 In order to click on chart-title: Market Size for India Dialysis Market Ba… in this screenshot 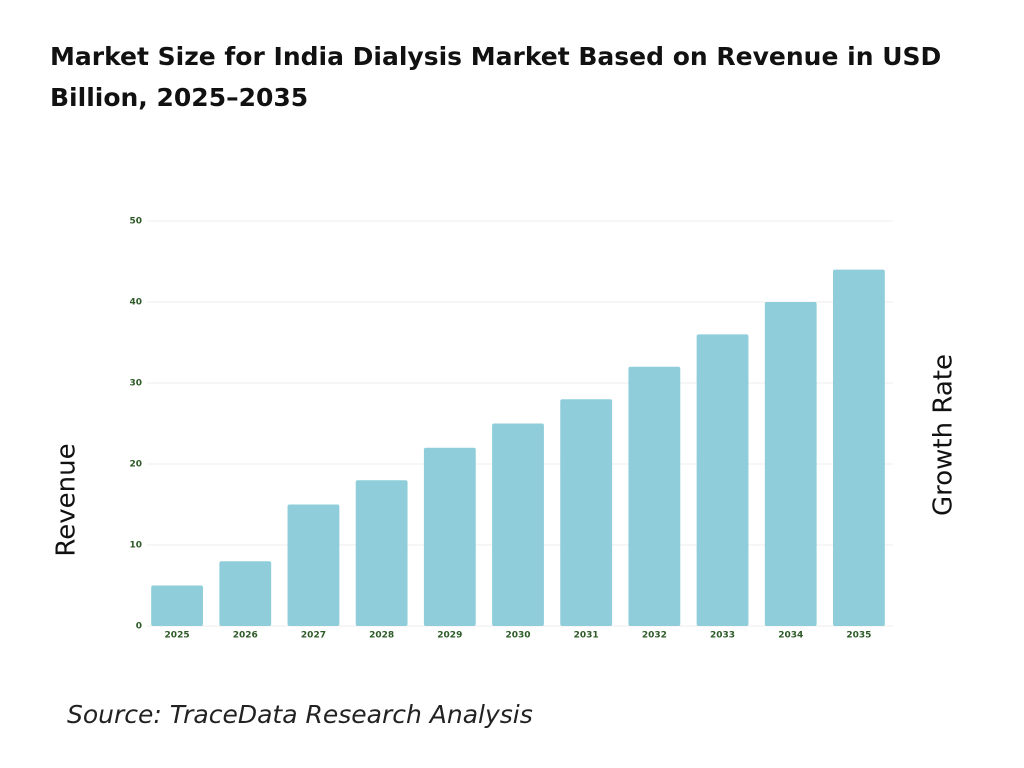, I will do `click(496, 77)`.